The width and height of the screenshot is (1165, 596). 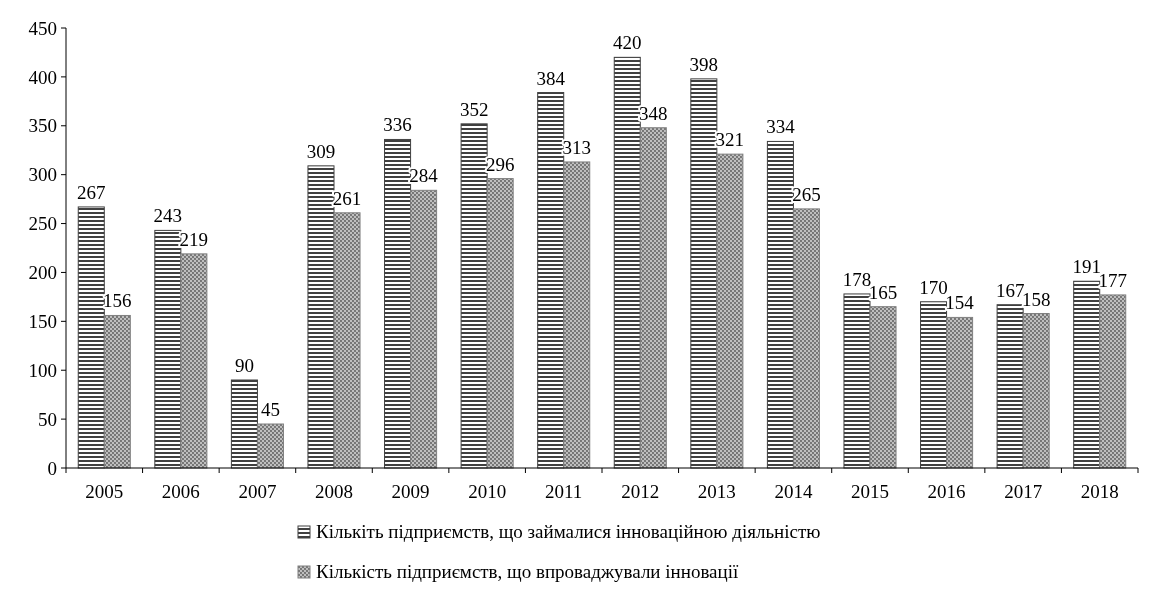 I want to click on y-tick-label: 400, so click(x=42, y=77).